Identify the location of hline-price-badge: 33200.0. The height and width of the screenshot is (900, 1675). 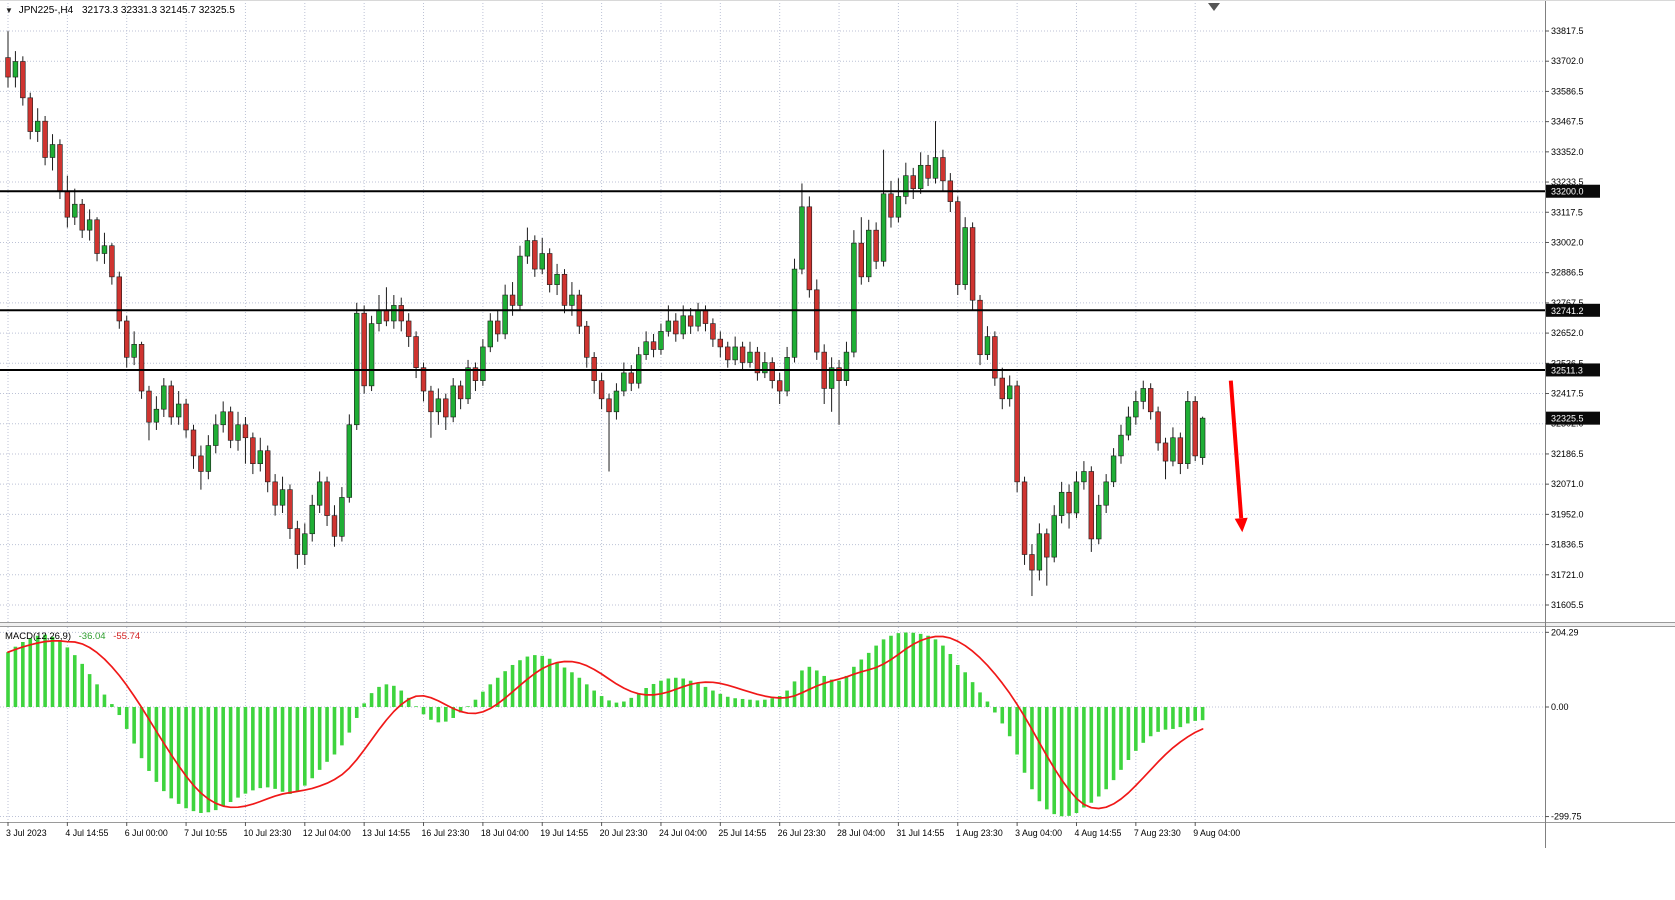
(1573, 191).